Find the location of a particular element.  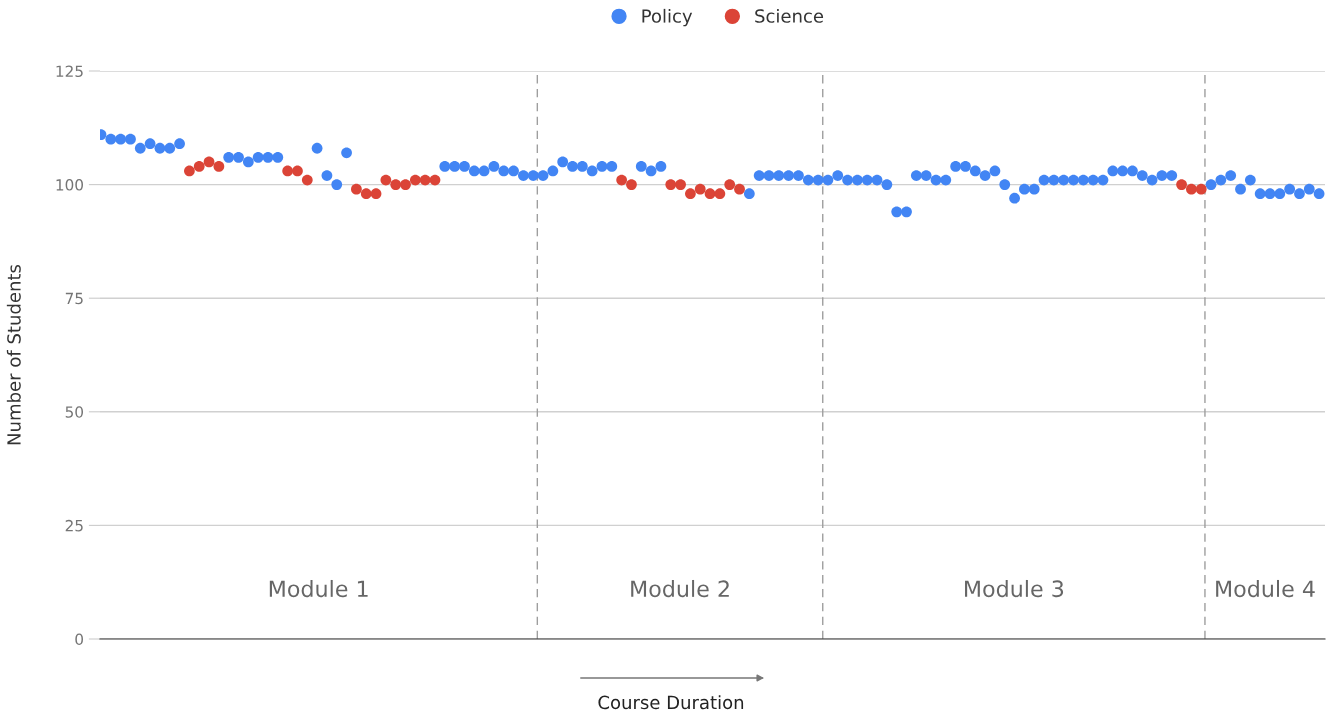

legend-label: Science is located at coordinates (789, 15).